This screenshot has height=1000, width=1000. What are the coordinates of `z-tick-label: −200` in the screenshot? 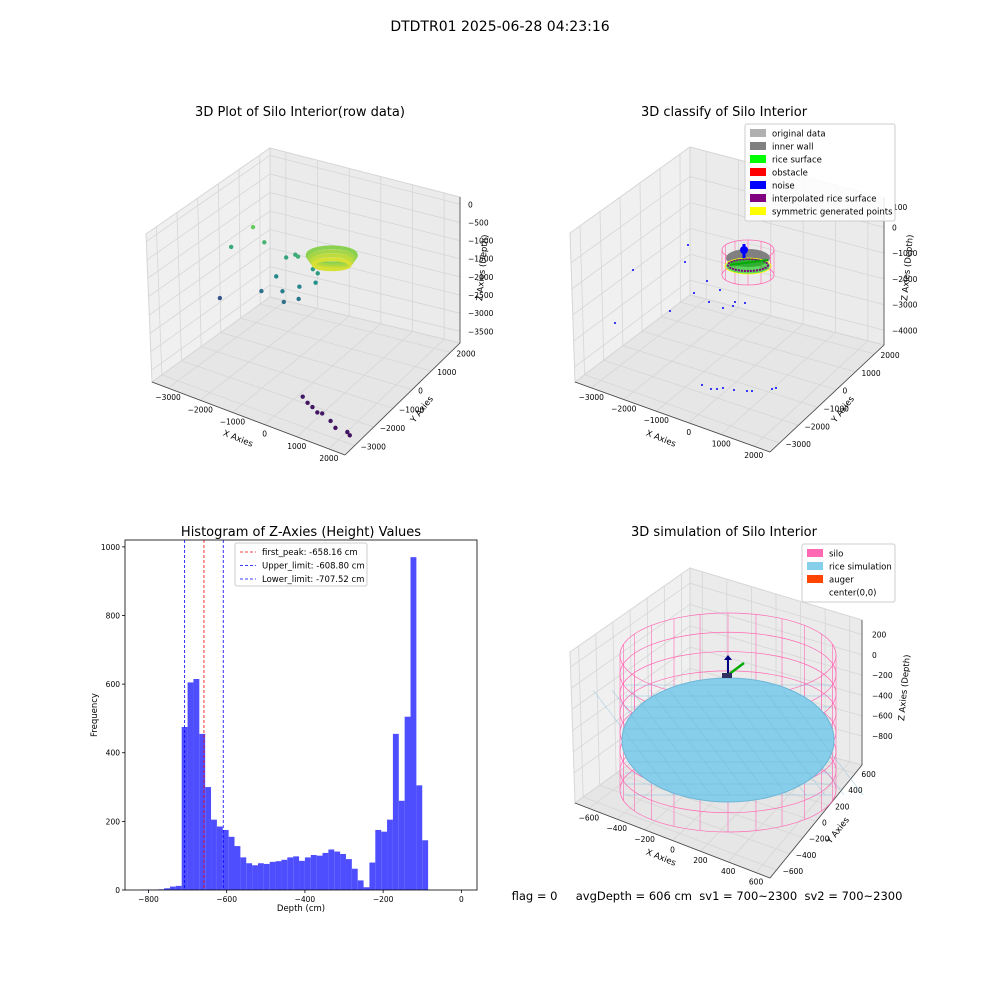 It's located at (882, 675).